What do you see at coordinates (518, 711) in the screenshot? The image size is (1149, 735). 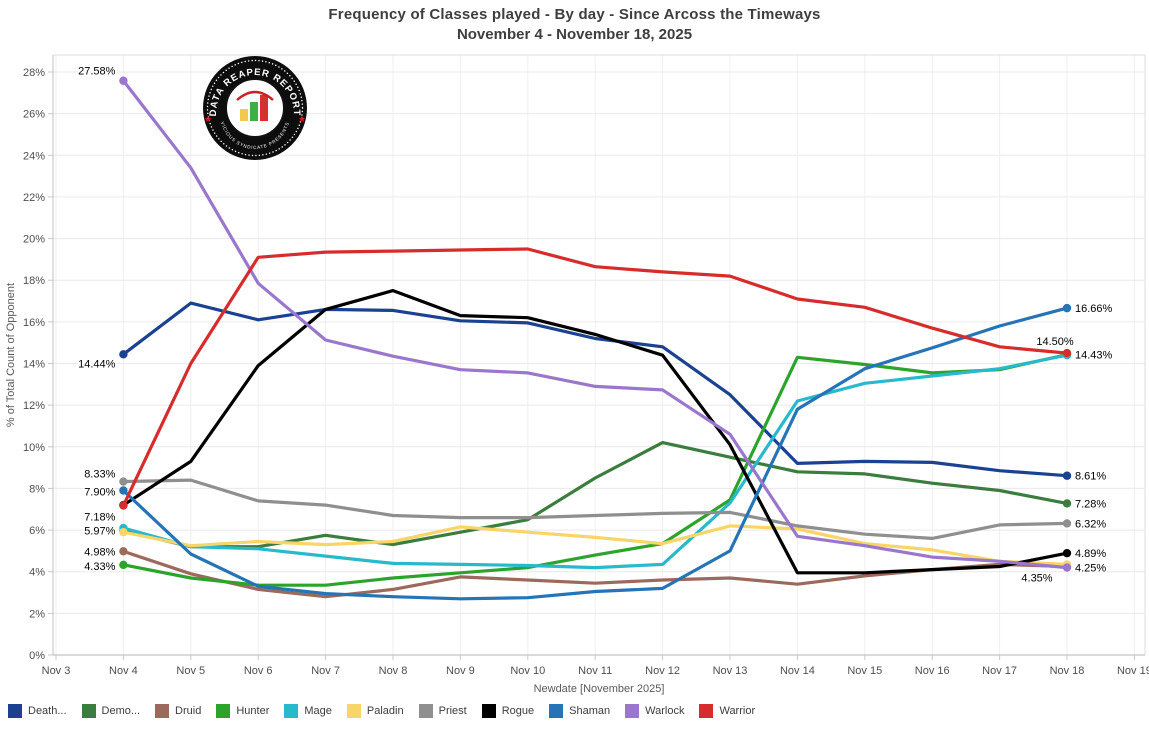 I see `legend-label: Rogue` at bounding box center [518, 711].